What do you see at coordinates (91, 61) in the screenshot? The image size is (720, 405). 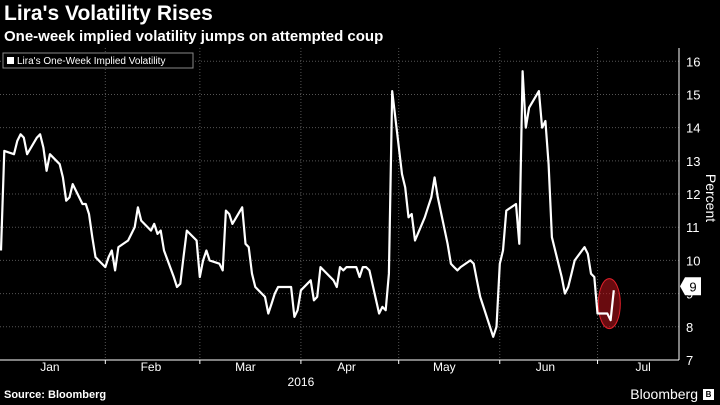 I see `legend-label: Lira's One-Week Implied Volatility` at bounding box center [91, 61].